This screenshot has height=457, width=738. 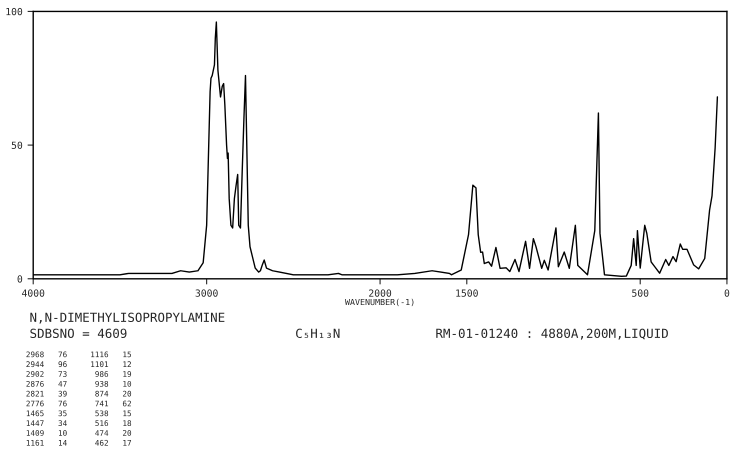 I want to click on x-tick-label: 1500, so click(x=467, y=293).